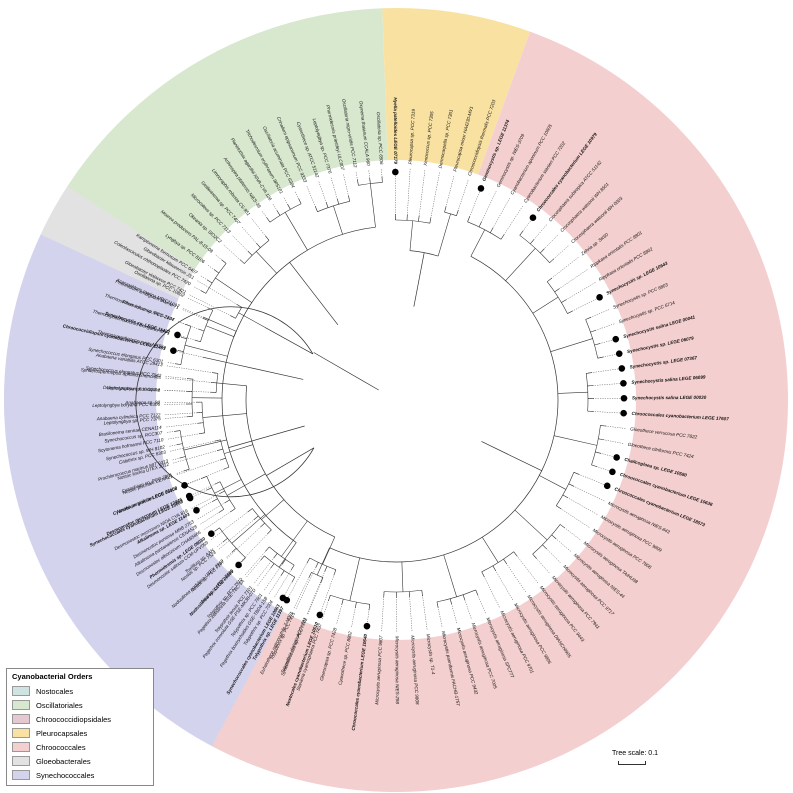 The height and width of the screenshot is (793, 793). Describe the element at coordinates (378, 670) in the screenshot. I see `leaf-label: Microcystis aeruginosa PCC 9807` at that location.